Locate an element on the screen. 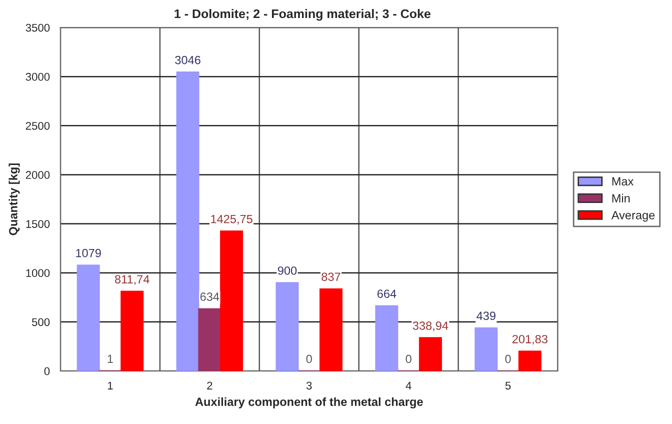  x-tick-label: 4 is located at coordinates (409, 386).